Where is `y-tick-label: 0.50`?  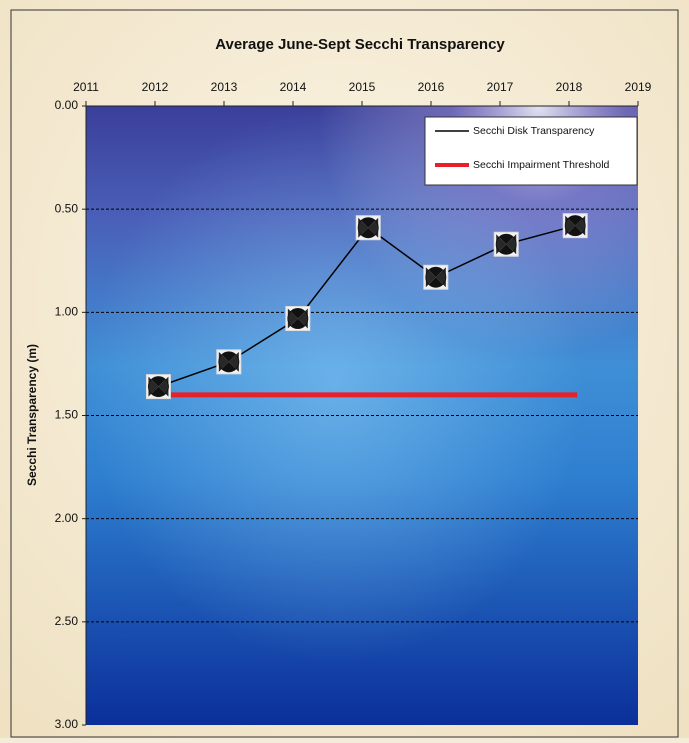
y-tick-label: 0.50 is located at coordinates (67, 208).